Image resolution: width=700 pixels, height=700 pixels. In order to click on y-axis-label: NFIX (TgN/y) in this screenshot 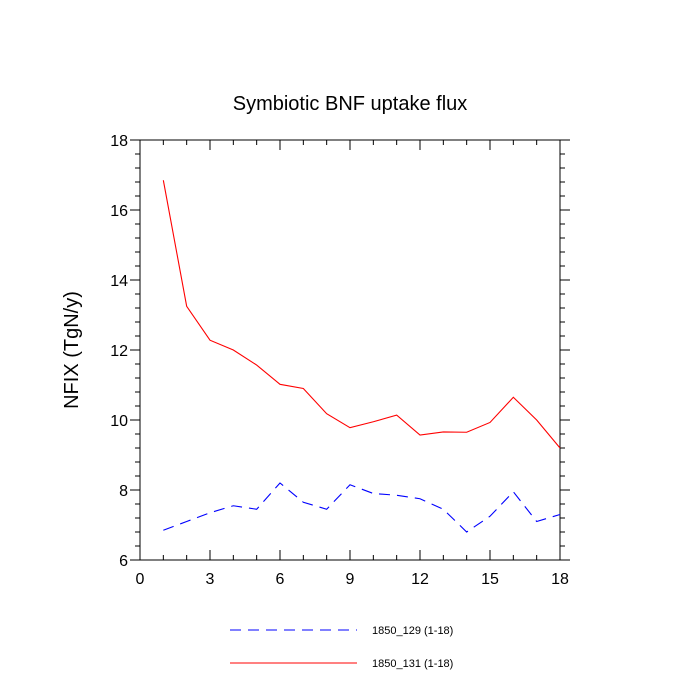, I will do `click(72, 350)`.